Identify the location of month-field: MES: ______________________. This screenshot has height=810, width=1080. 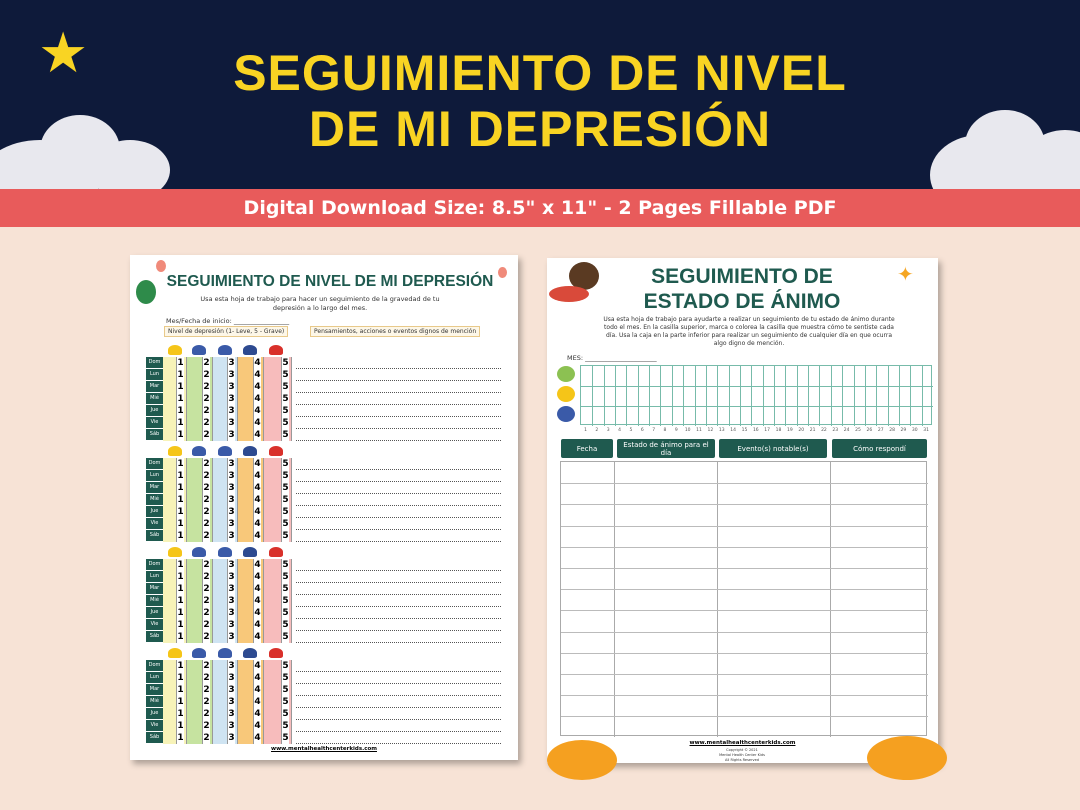
(612, 358).